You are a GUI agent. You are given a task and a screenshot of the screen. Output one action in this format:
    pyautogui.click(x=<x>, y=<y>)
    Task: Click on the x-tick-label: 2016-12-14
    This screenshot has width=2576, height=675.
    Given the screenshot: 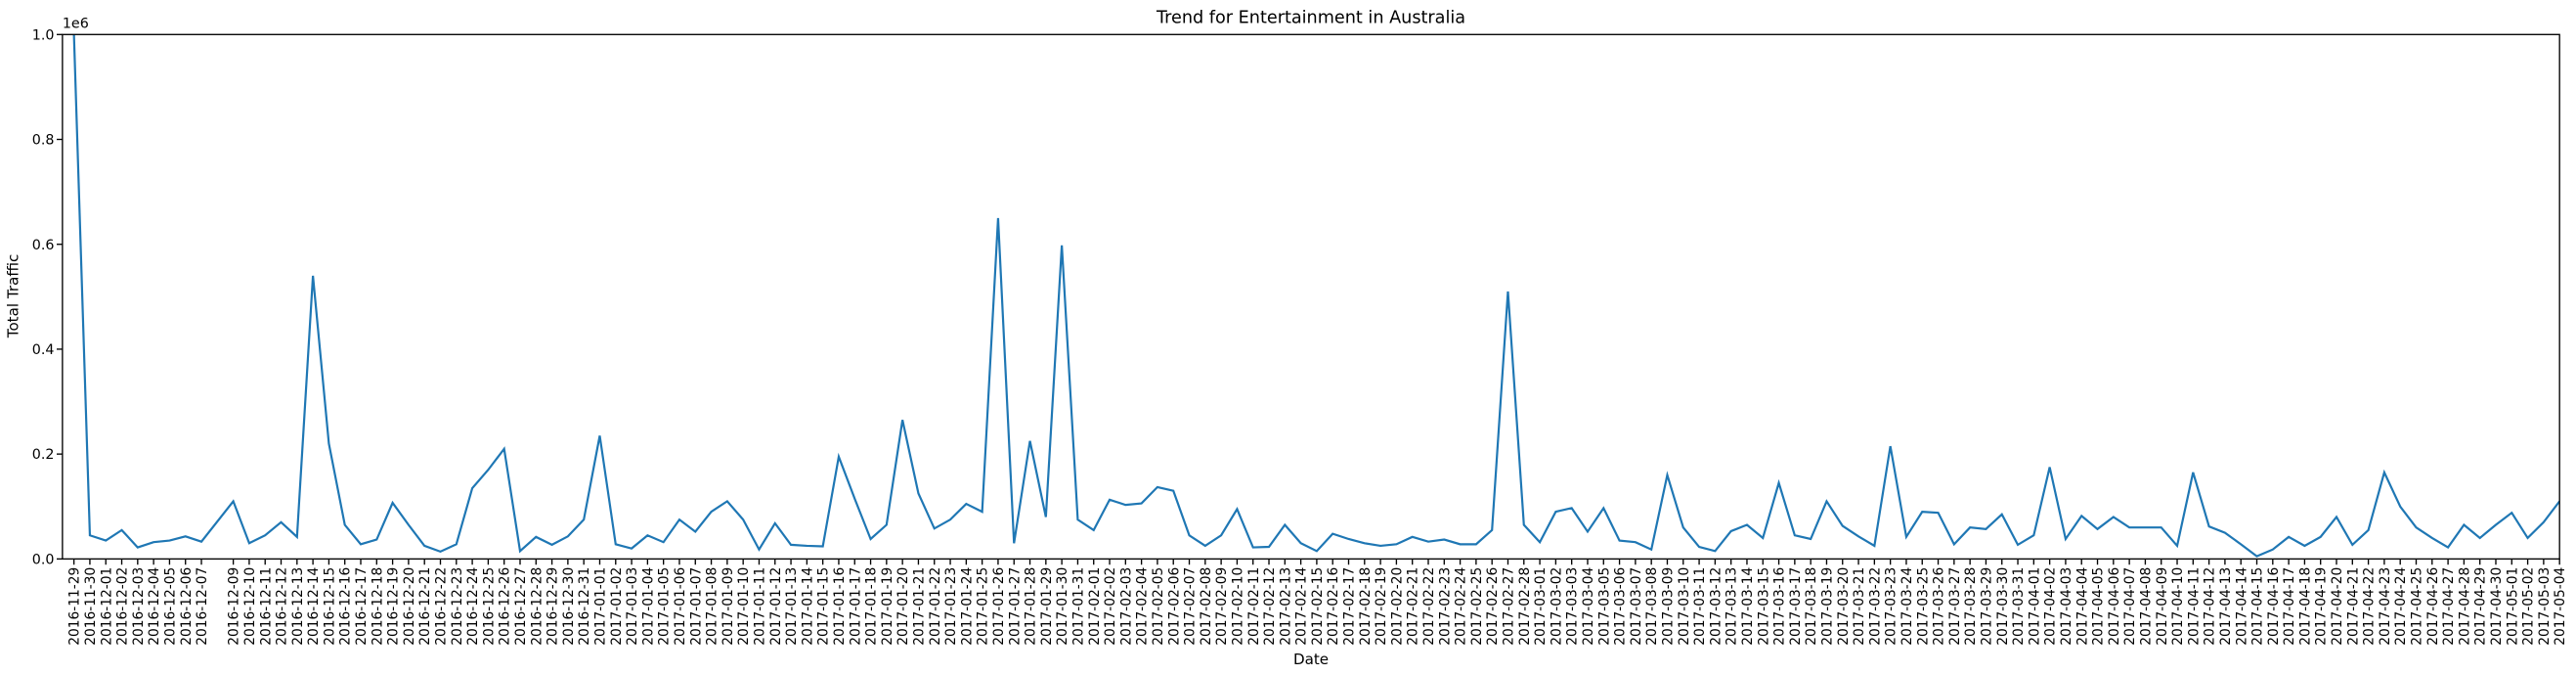 What is the action you would take?
    pyautogui.click(x=314, y=606)
    